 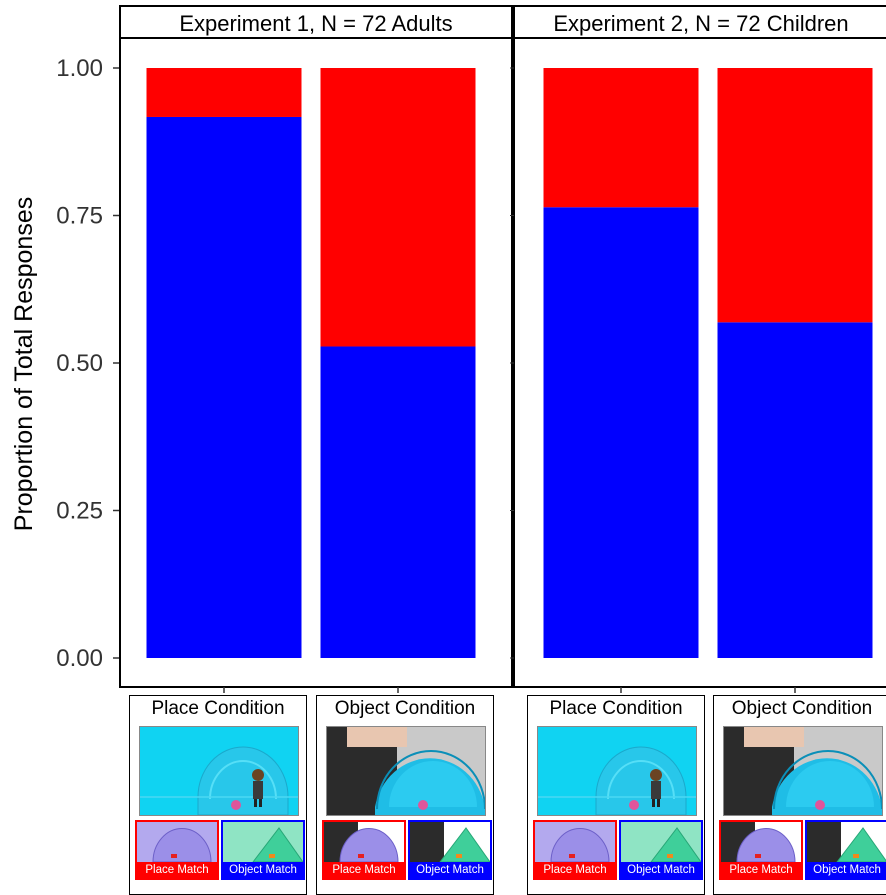 What do you see at coordinates (79, 511) in the screenshot?
I see `y-tick-label: 0.25` at bounding box center [79, 511].